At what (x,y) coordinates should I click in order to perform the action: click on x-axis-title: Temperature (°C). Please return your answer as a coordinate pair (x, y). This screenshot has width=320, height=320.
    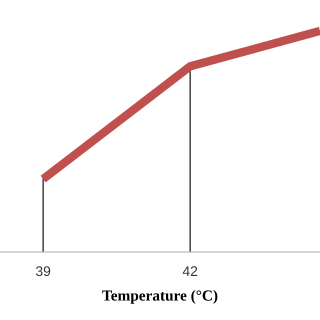
    Looking at the image, I should click on (160, 297).